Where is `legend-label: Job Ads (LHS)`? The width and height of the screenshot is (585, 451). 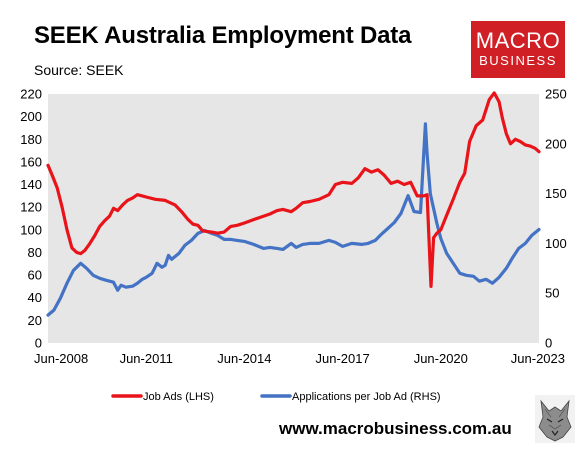 legend-label: Job Ads (LHS) is located at coordinates (178, 397).